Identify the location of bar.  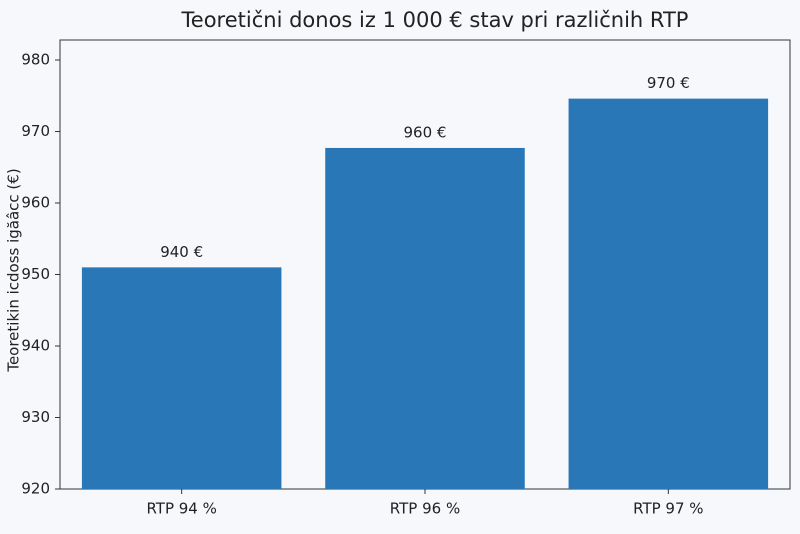
(181, 378).